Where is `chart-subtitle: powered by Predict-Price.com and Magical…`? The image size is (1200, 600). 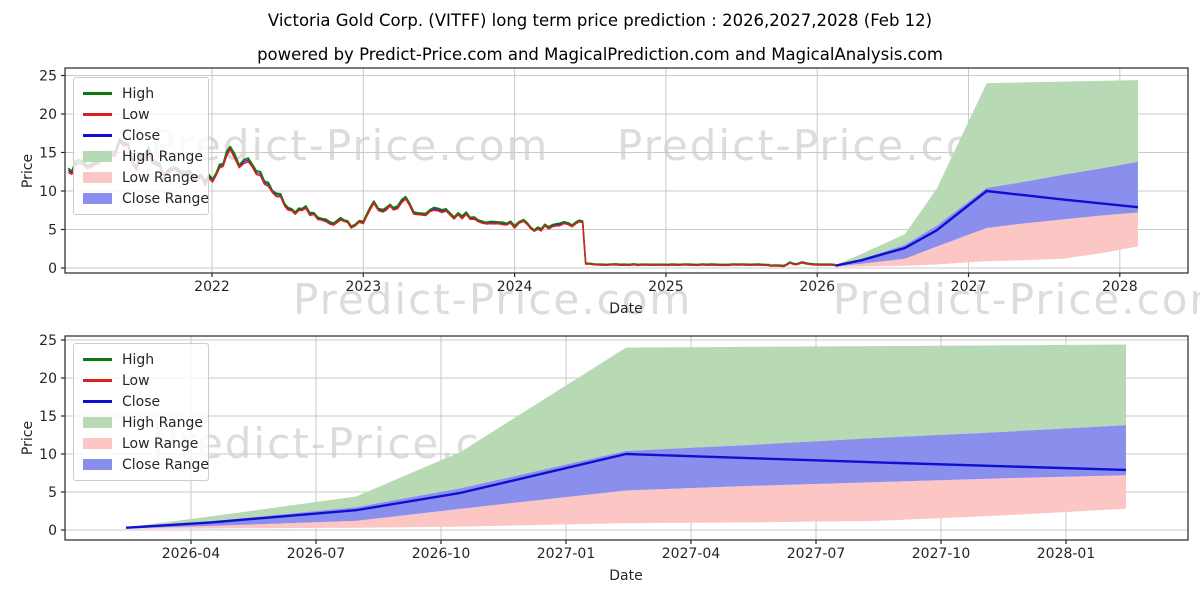 chart-subtitle: powered by Predict-Price.com and Magical… is located at coordinates (600, 54).